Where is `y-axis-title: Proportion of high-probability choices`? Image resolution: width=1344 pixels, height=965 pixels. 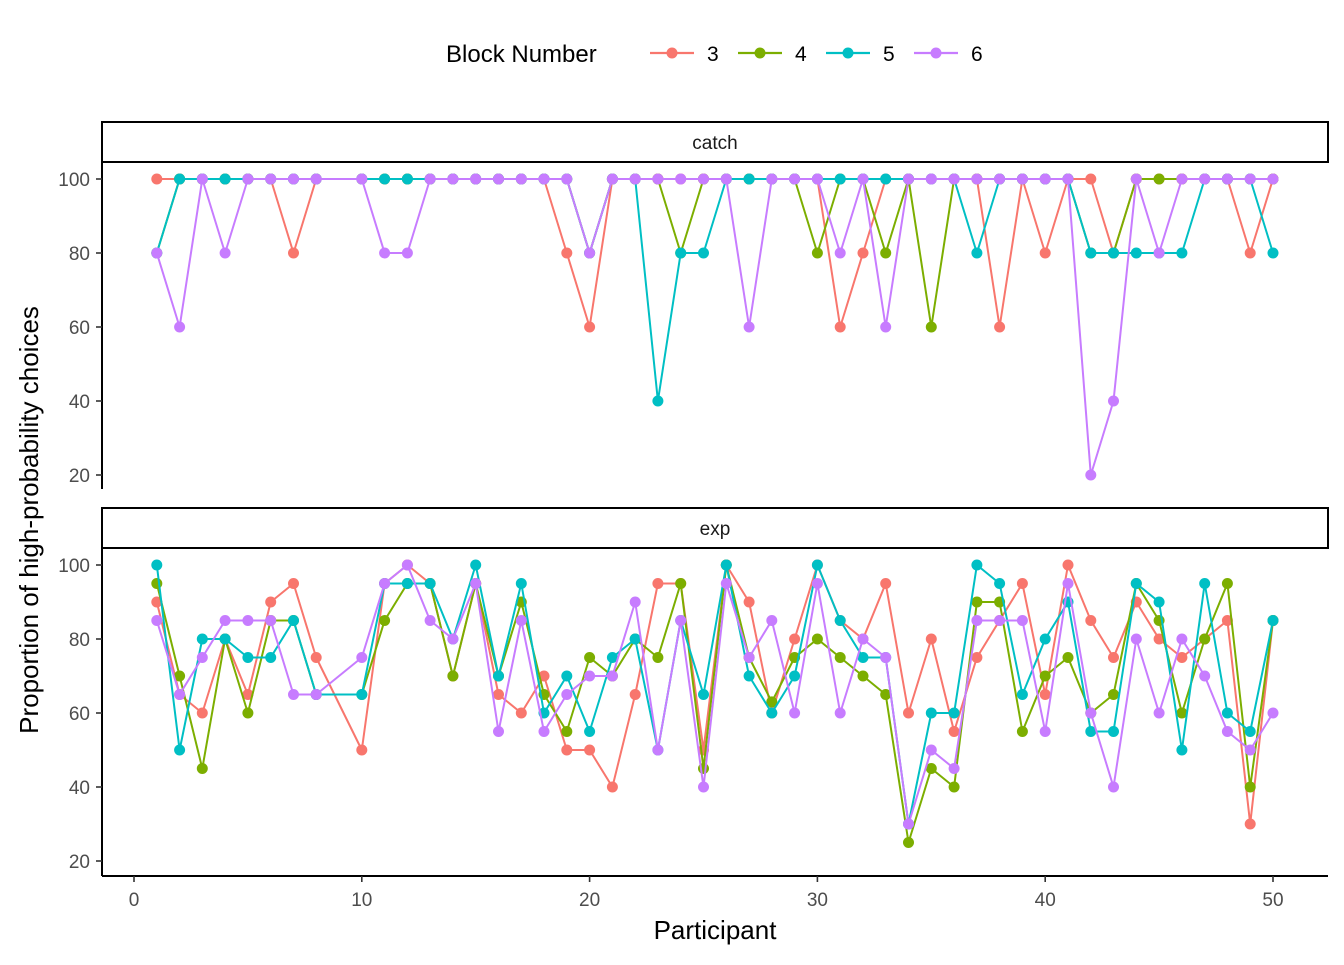 y-axis-title: Proportion of high-probability choices is located at coordinates (29, 520).